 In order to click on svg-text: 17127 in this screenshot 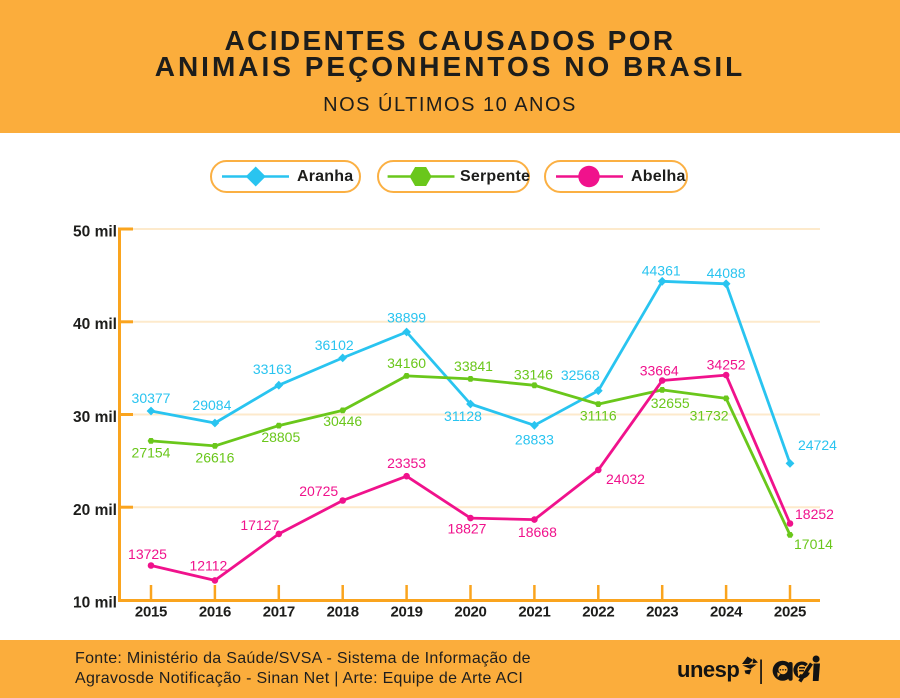, I will do `click(259, 525)`.